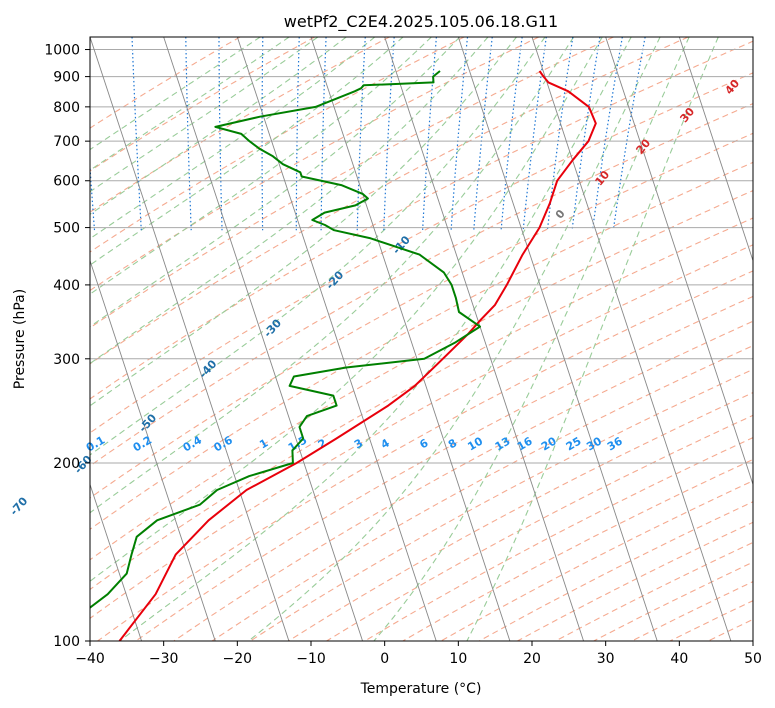  I want to click on y-tick-label: 900, so click(66, 78).